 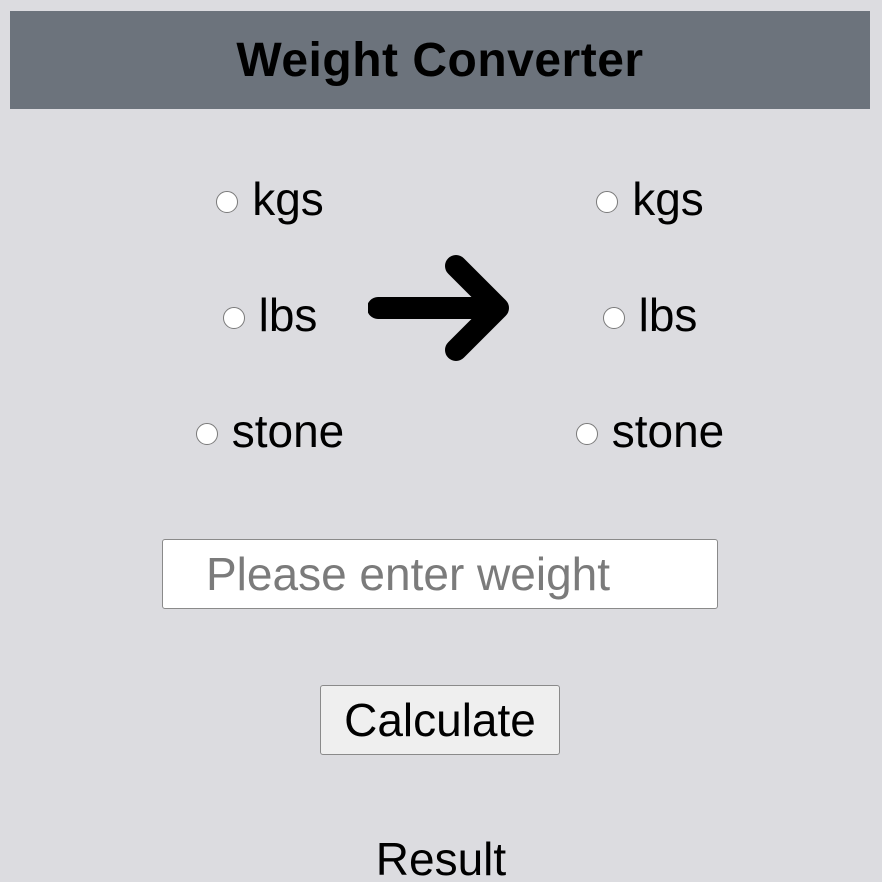 I want to click on to-radio-kgs, so click(x=607, y=202).